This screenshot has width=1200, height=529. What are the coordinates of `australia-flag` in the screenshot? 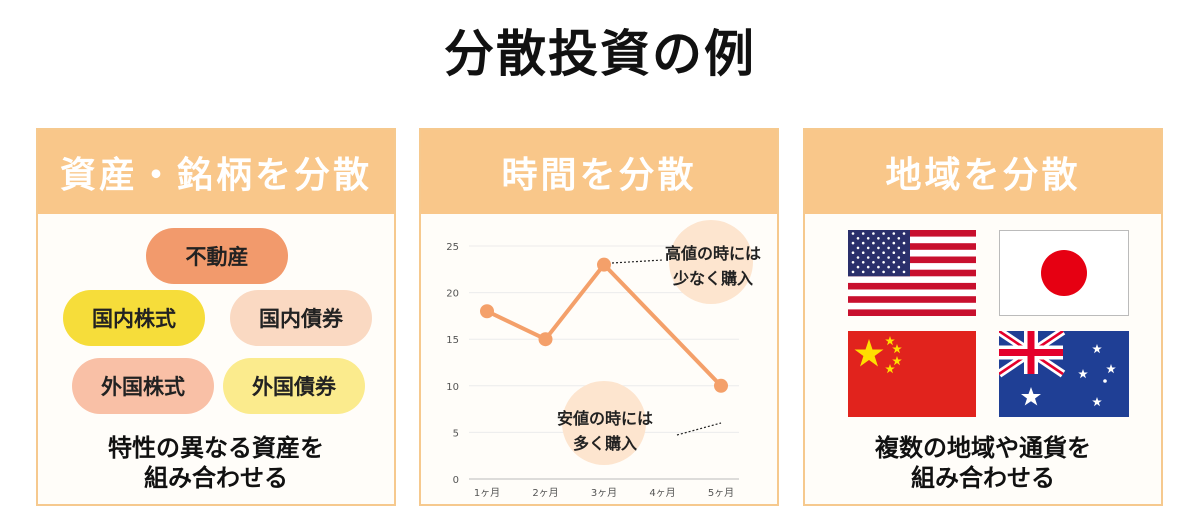 It's located at (1064, 374).